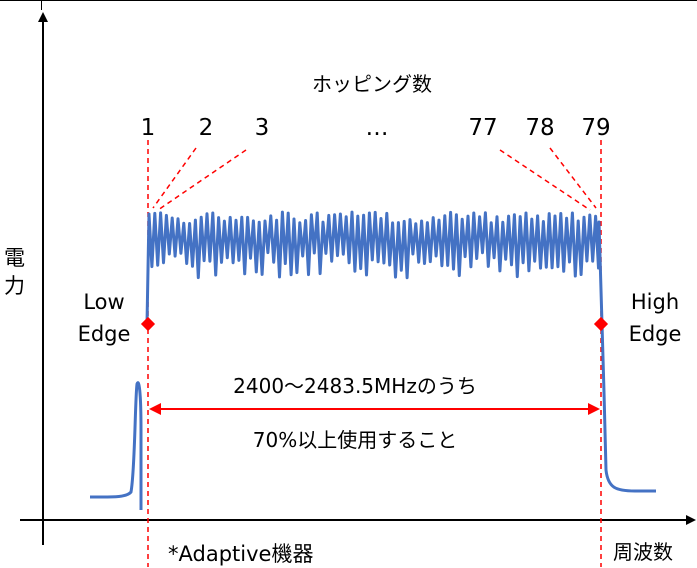 This screenshot has width=697, height=568. What do you see at coordinates (540, 128) in the screenshot?
I see `hop-label-78: 78` at bounding box center [540, 128].